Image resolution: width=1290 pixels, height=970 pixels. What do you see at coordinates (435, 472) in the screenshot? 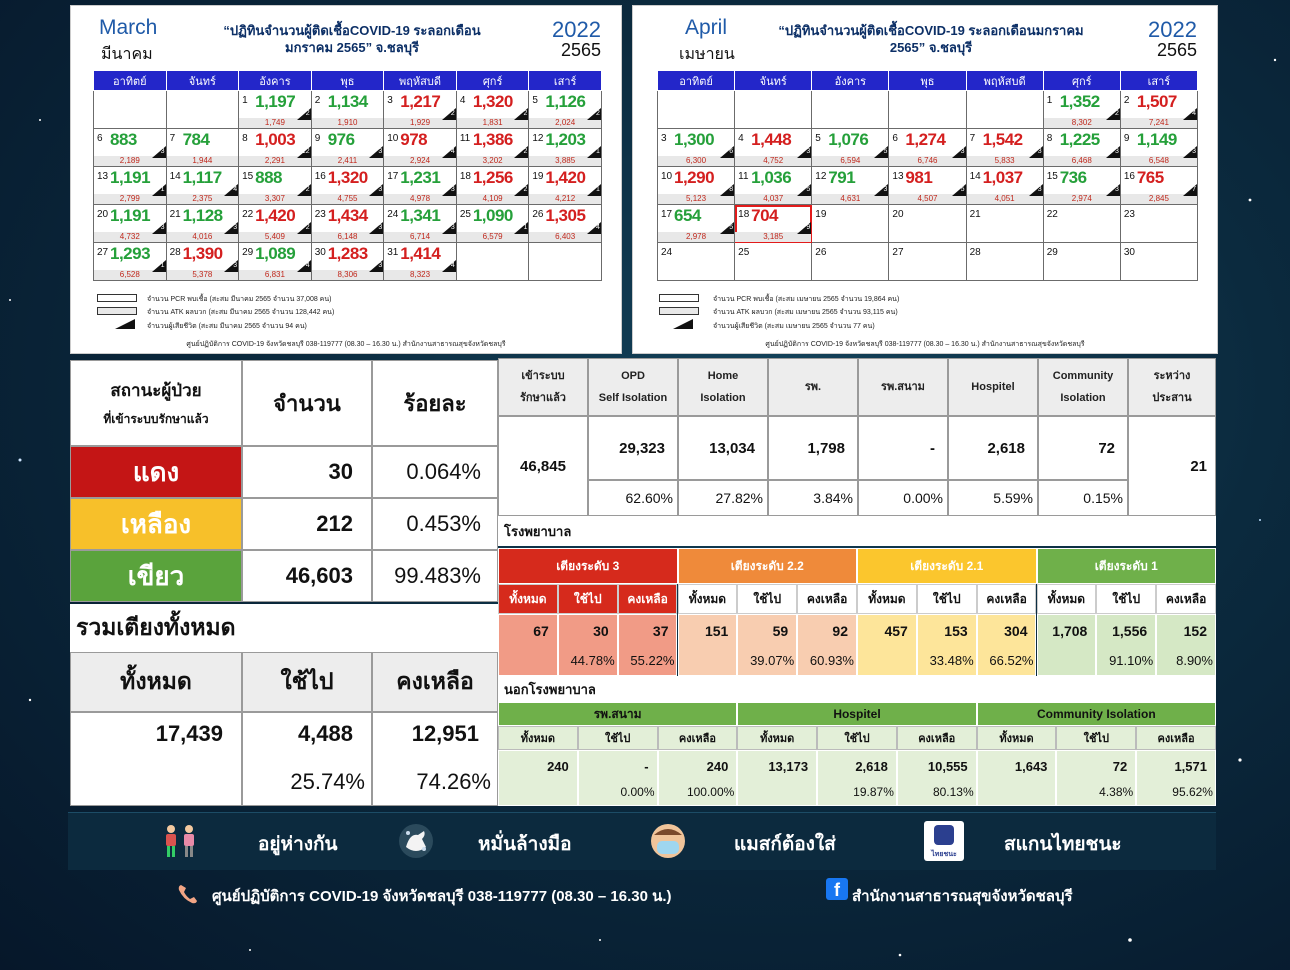
I see `status-red-pct: 0.064%` at bounding box center [435, 472].